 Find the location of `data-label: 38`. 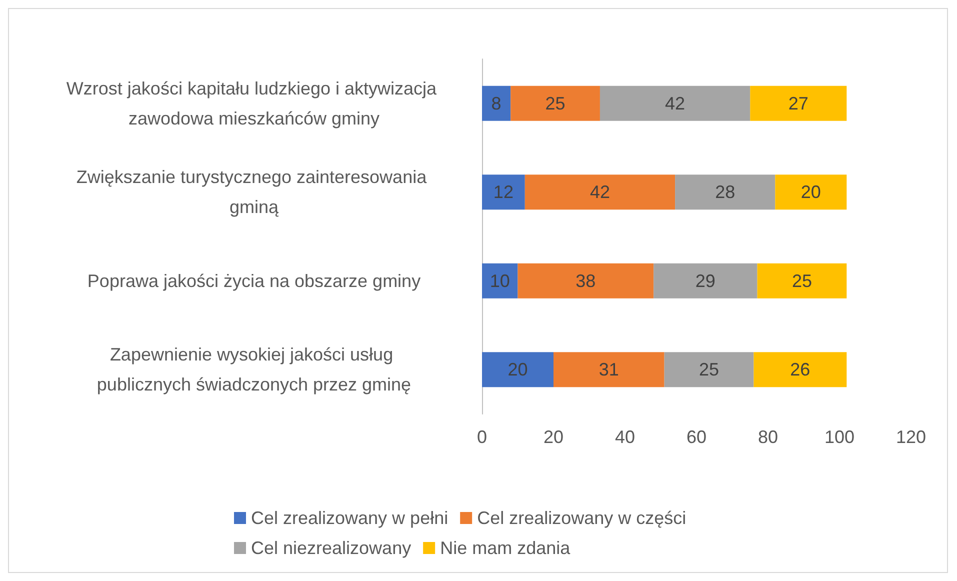

data-label: 38 is located at coordinates (586, 280).